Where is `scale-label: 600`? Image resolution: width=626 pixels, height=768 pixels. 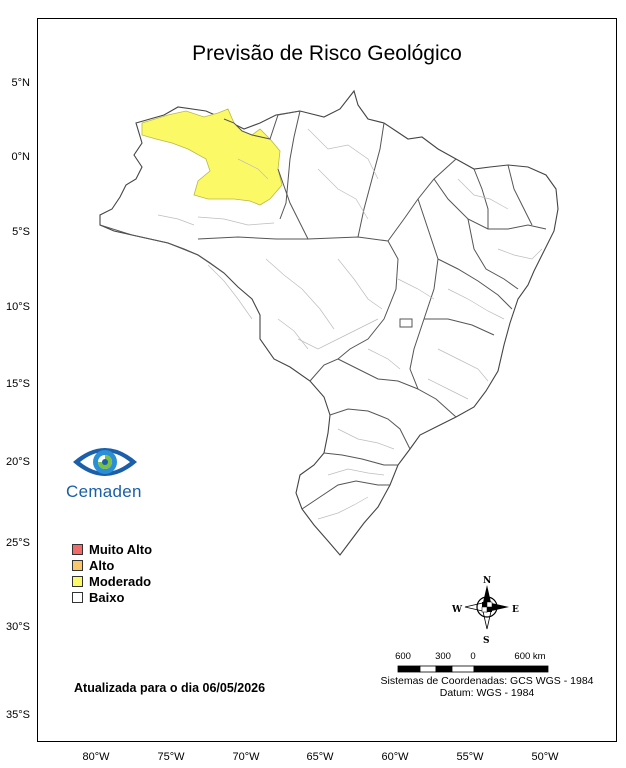 scale-label: 600 is located at coordinates (403, 656).